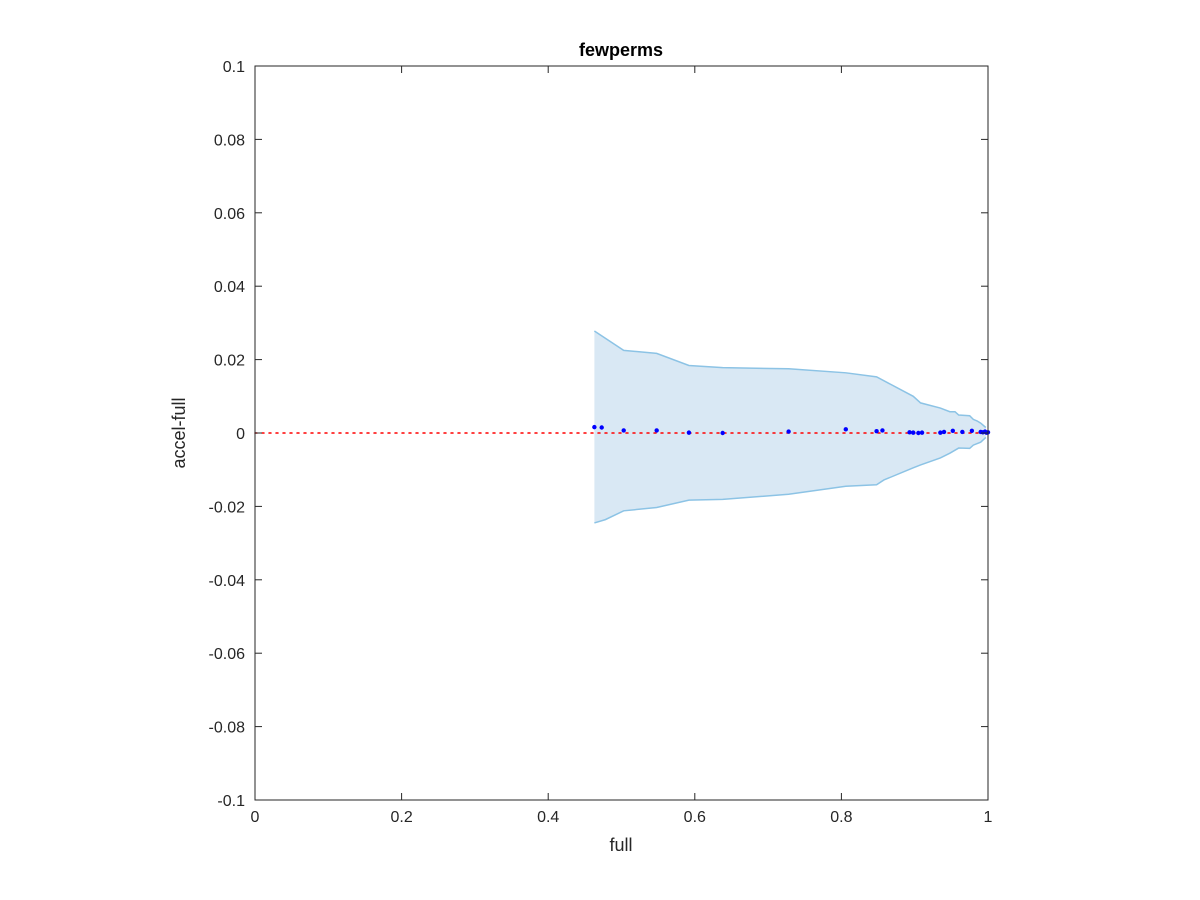 This screenshot has width=1200, height=900. I want to click on y-tick-label: 0.02, so click(229, 361).